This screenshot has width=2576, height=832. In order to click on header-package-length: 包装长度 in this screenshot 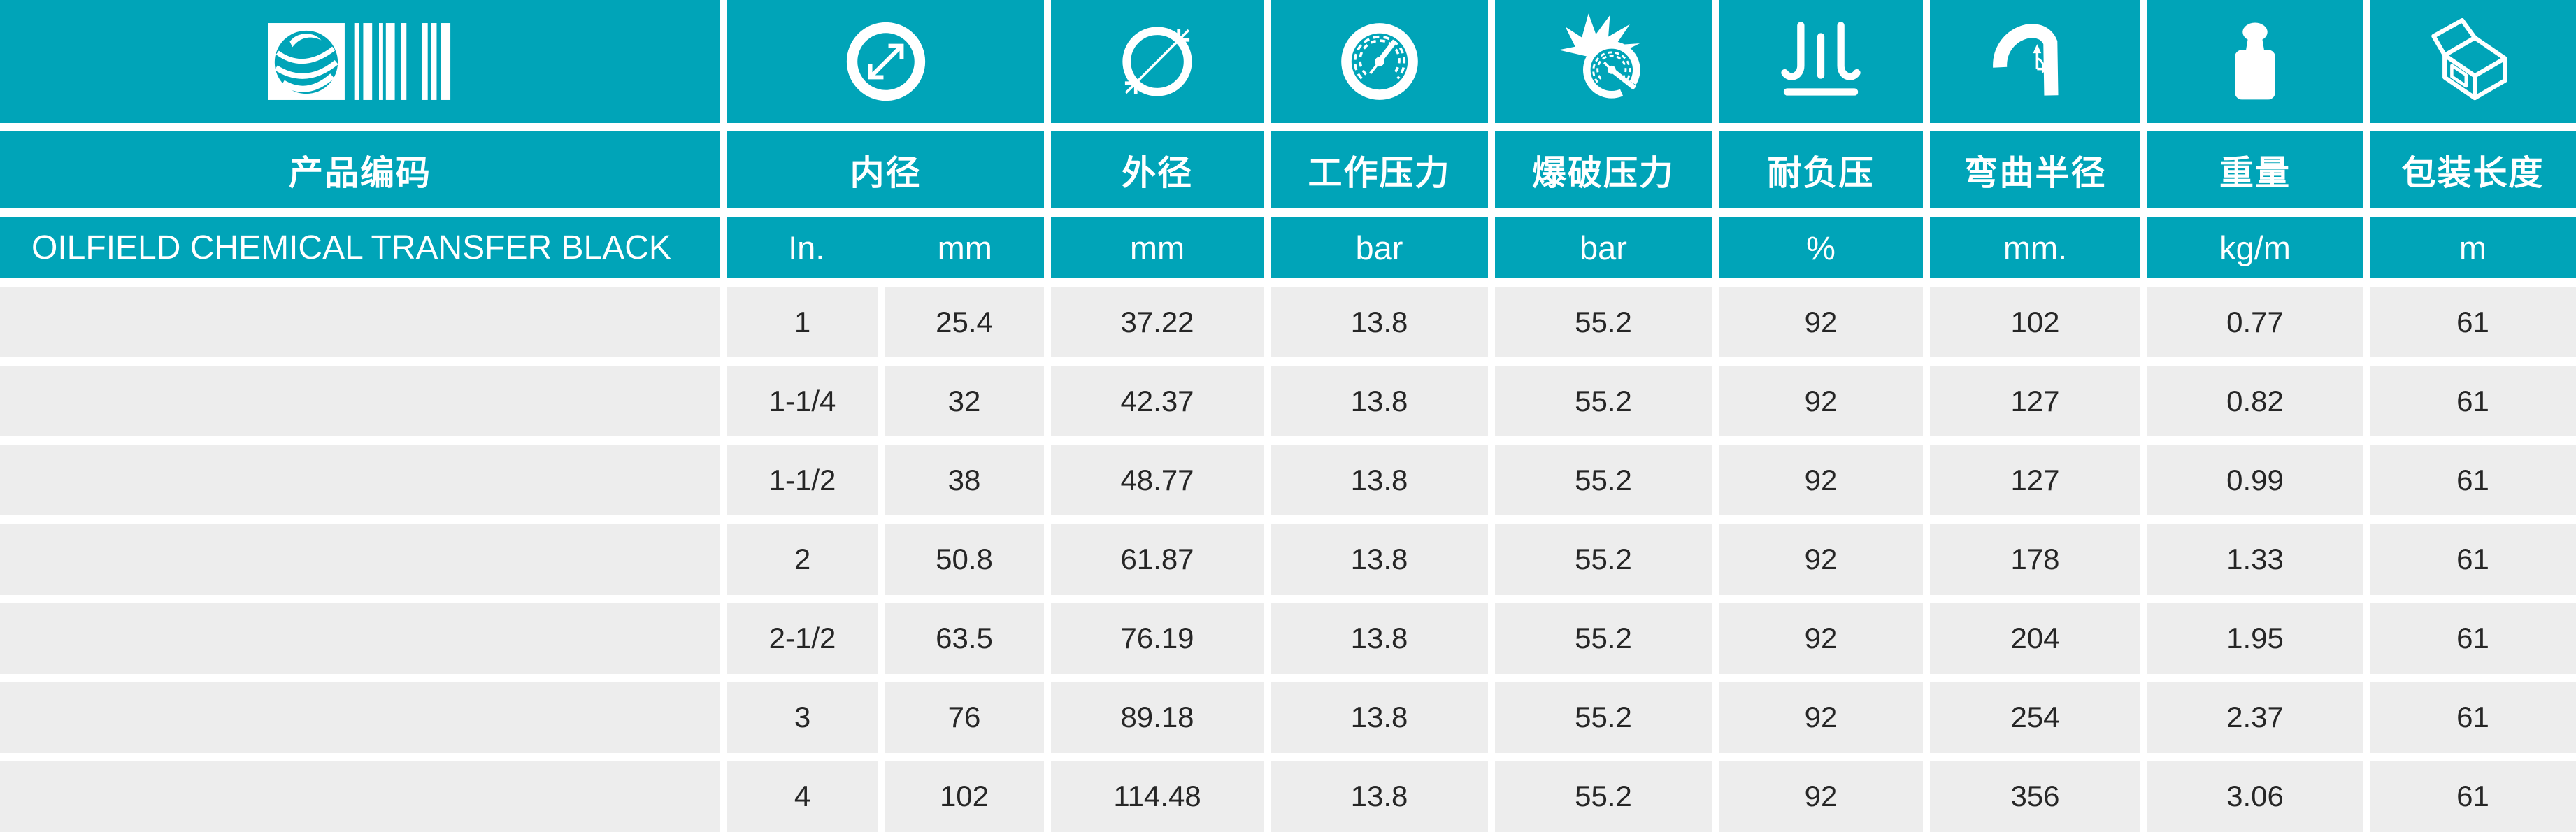, I will do `click(2473, 169)`.